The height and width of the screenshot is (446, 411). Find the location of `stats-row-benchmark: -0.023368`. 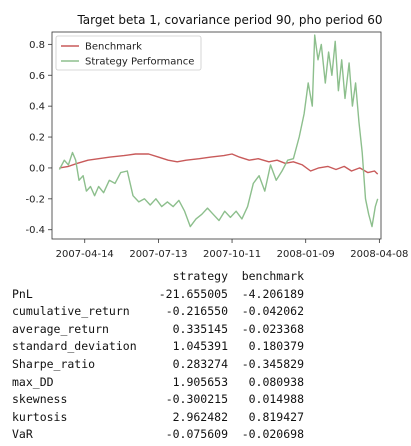

stats-row-benchmark: -0.023368 is located at coordinates (272, 328).